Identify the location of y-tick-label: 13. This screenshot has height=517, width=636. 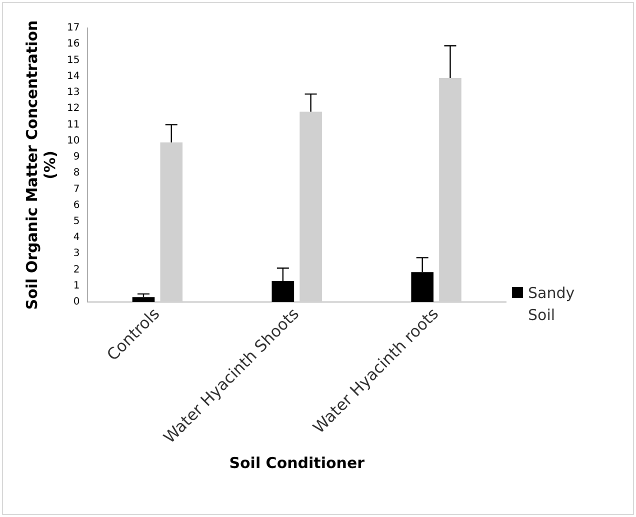
(73, 92).